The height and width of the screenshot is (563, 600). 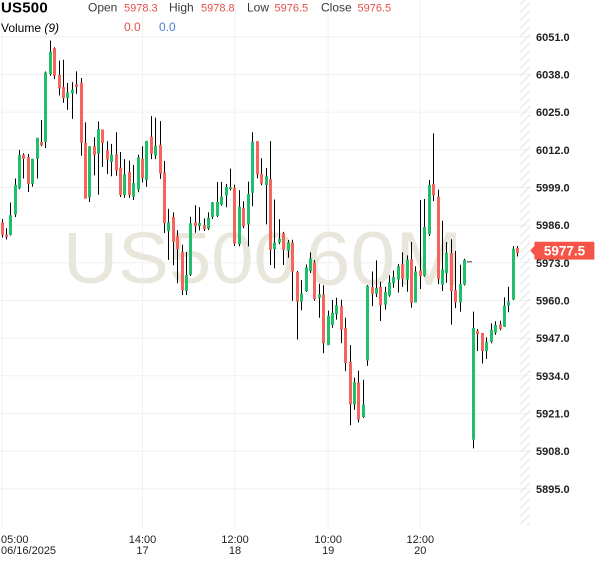 What do you see at coordinates (218, 9) in the screenshot?
I see `svg-text: 5978.8` at bounding box center [218, 9].